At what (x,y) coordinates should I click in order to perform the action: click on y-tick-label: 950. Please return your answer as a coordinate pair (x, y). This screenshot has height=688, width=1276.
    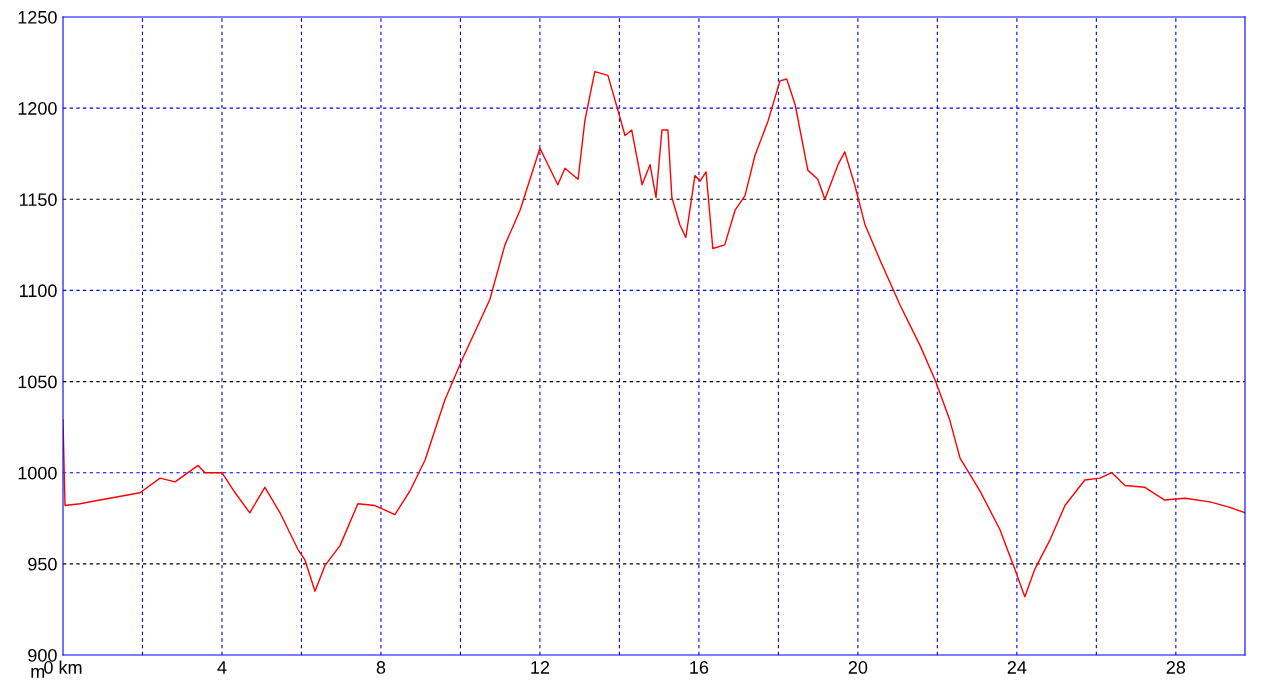
    Looking at the image, I should click on (42, 564).